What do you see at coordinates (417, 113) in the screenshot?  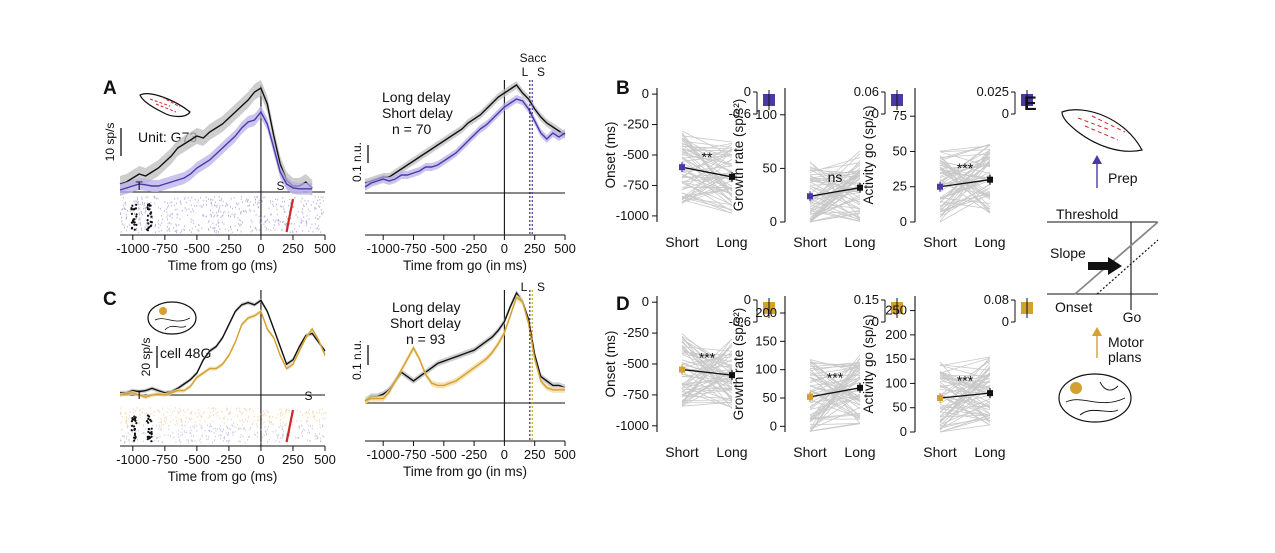 I see `legend-short: Short delay` at bounding box center [417, 113].